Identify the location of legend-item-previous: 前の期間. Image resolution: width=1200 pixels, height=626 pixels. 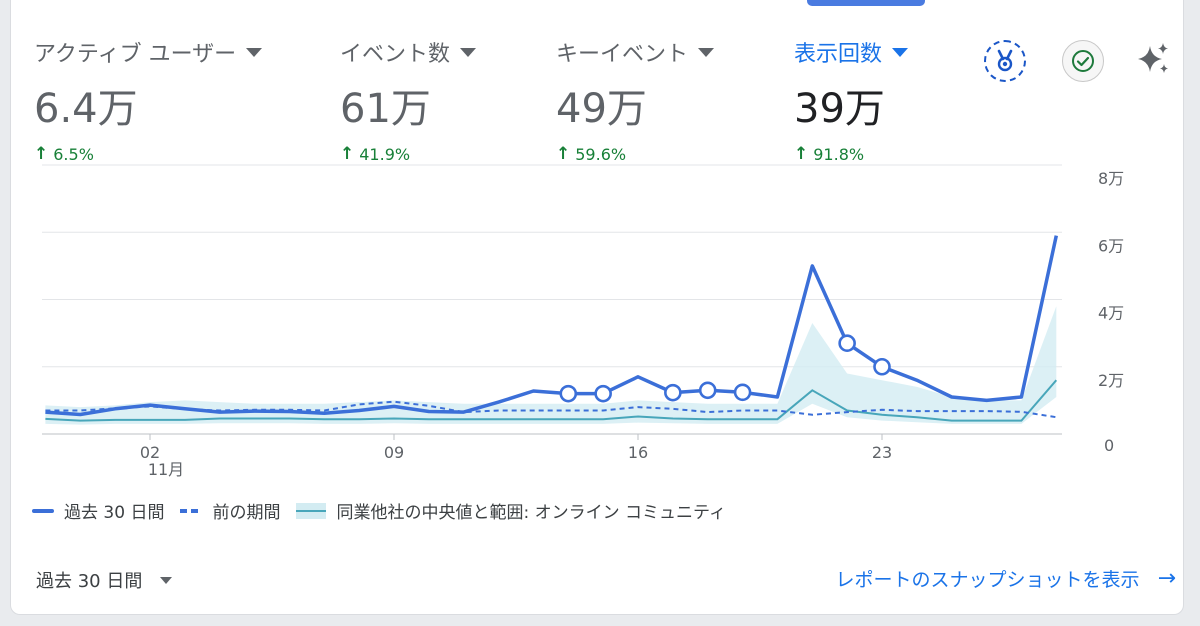
(230, 510).